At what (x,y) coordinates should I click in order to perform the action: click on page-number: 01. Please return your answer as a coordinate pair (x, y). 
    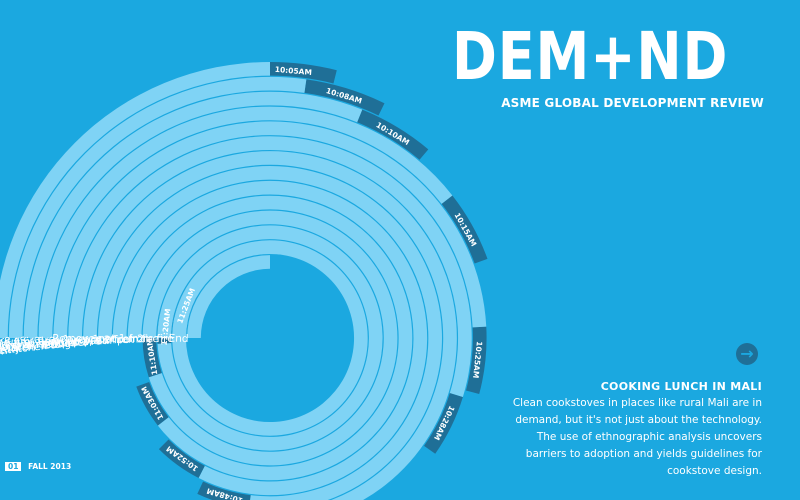
    Looking at the image, I should click on (13, 466).